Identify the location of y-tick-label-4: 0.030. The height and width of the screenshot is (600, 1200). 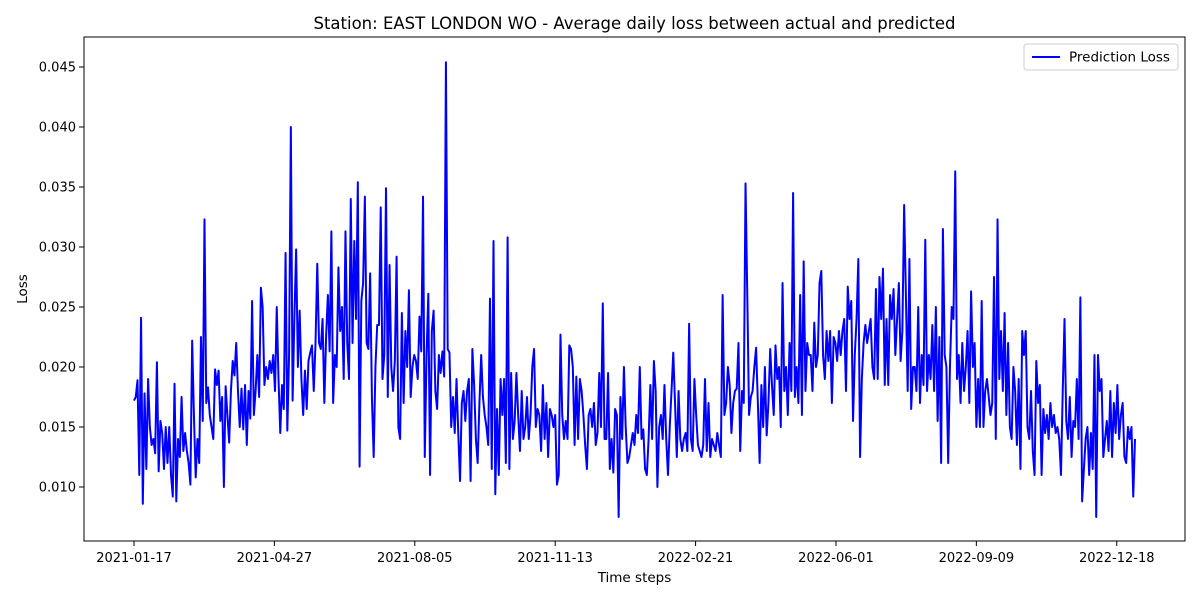
(57, 248).